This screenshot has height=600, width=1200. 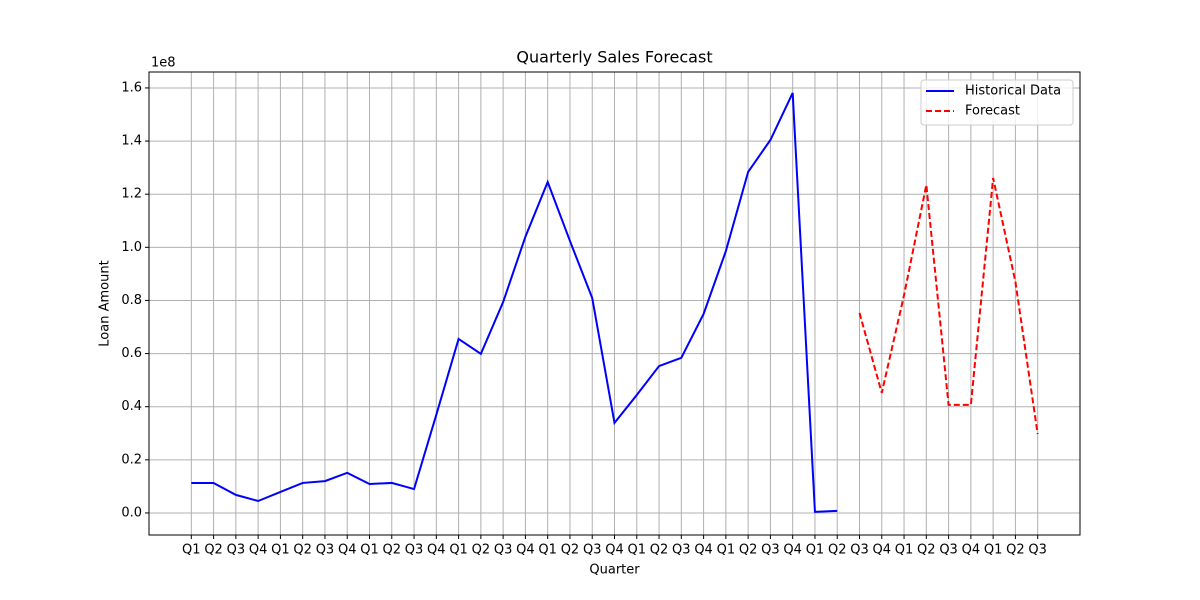 What do you see at coordinates (131, 353) in the screenshot?
I see `y-tick-label: 0.6` at bounding box center [131, 353].